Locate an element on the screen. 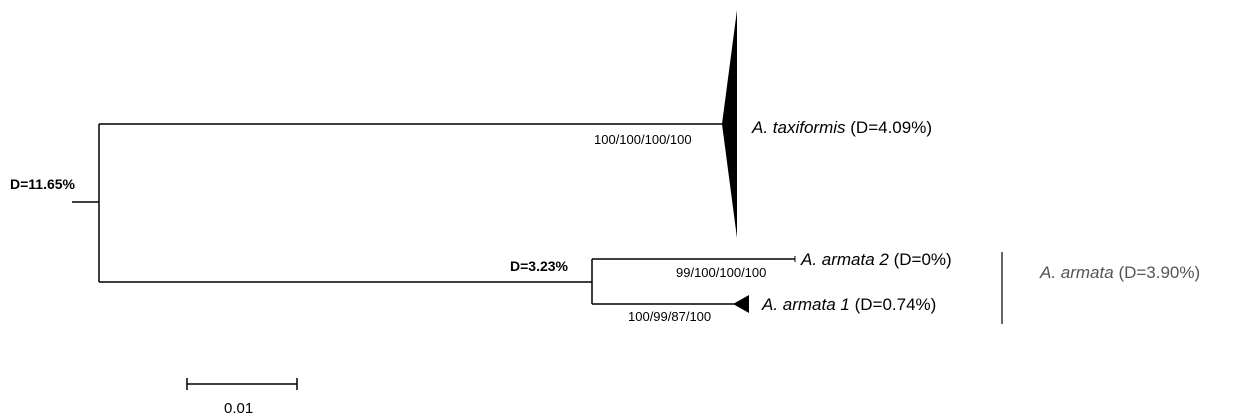  armata-node-distance-label: D=3.23% is located at coordinates (539, 266).